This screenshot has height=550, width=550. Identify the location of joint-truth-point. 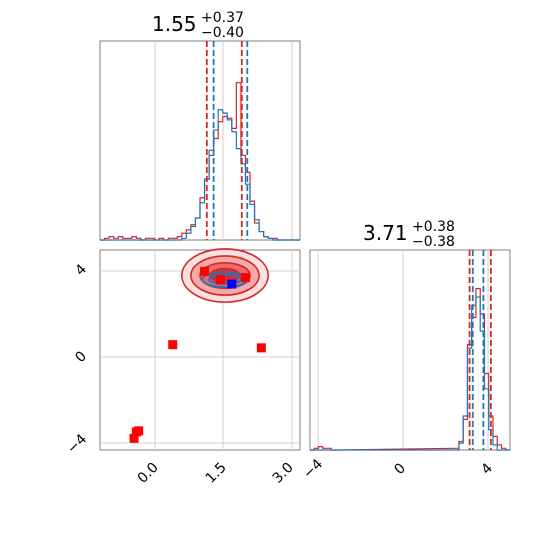
(232, 284).